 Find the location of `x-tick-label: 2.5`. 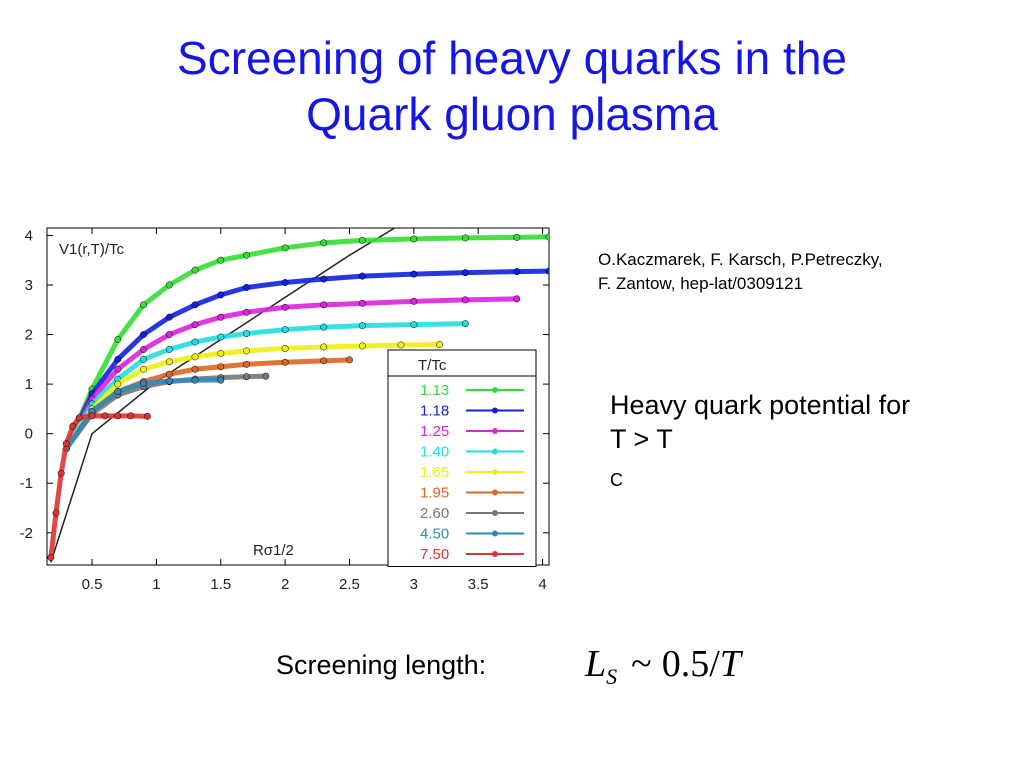

x-tick-label: 2.5 is located at coordinates (349, 584).